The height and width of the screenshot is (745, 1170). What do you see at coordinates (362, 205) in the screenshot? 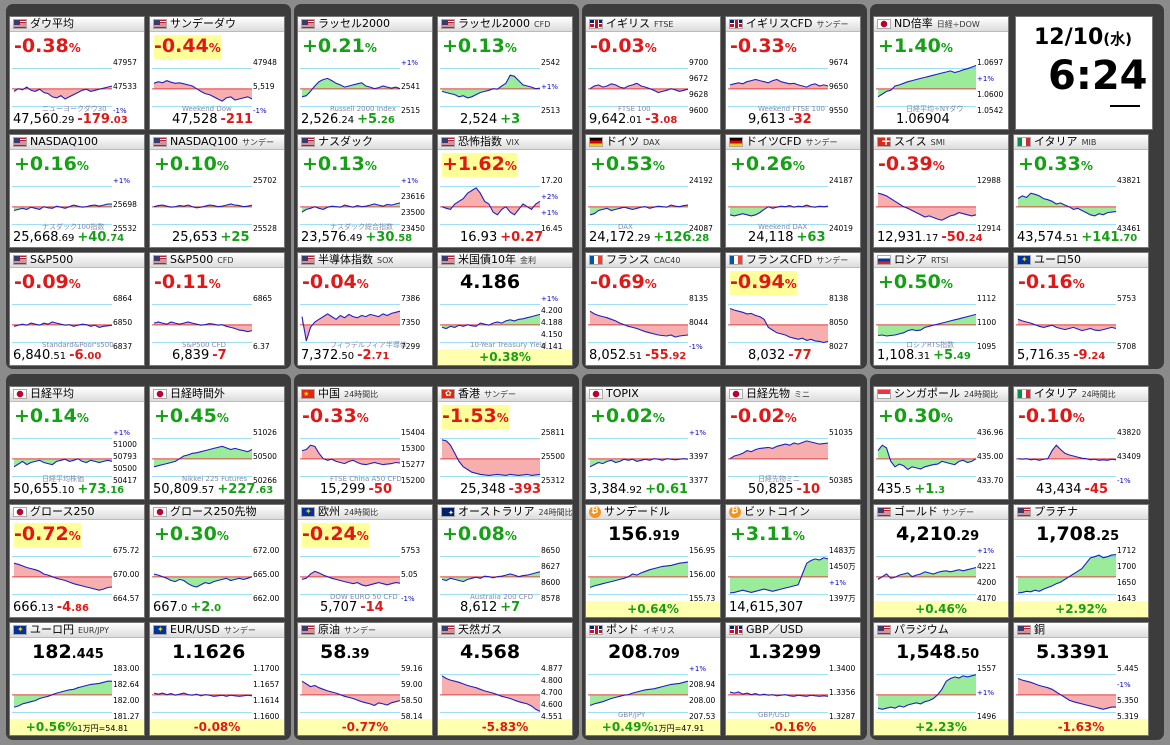
I see `mini-chart: ナスダック総合指数 +1% 23616 23500 23450` at bounding box center [362, 205].